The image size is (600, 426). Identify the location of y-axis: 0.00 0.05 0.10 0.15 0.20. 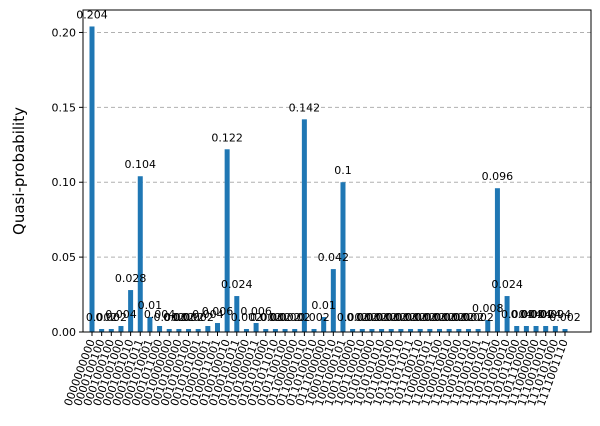
(67, 182).